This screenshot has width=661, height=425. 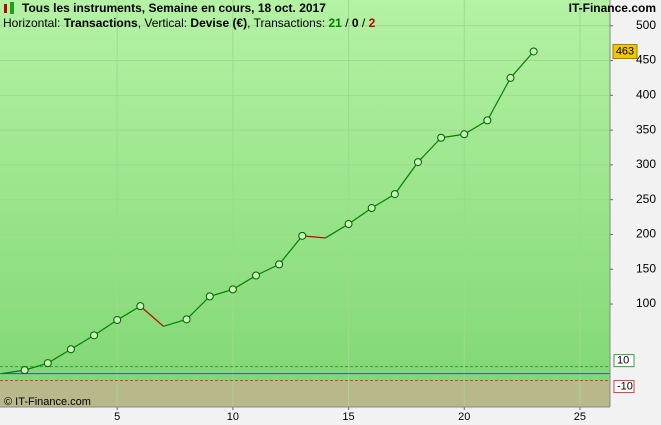 What do you see at coordinates (348, 417) in the screenshot?
I see `x-tick-label: 15` at bounding box center [348, 417].